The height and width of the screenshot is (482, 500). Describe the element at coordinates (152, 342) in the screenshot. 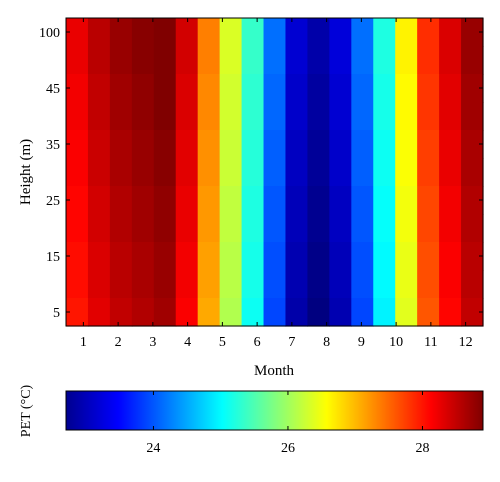

I see `x-tick-label: 3` at that location.